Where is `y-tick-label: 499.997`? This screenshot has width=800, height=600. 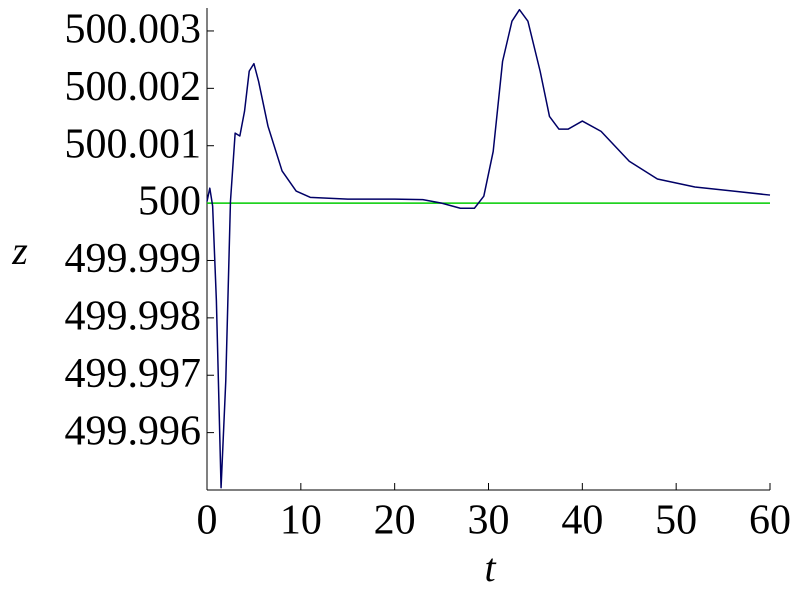 y-tick-label: 499.997 is located at coordinates (133, 374).